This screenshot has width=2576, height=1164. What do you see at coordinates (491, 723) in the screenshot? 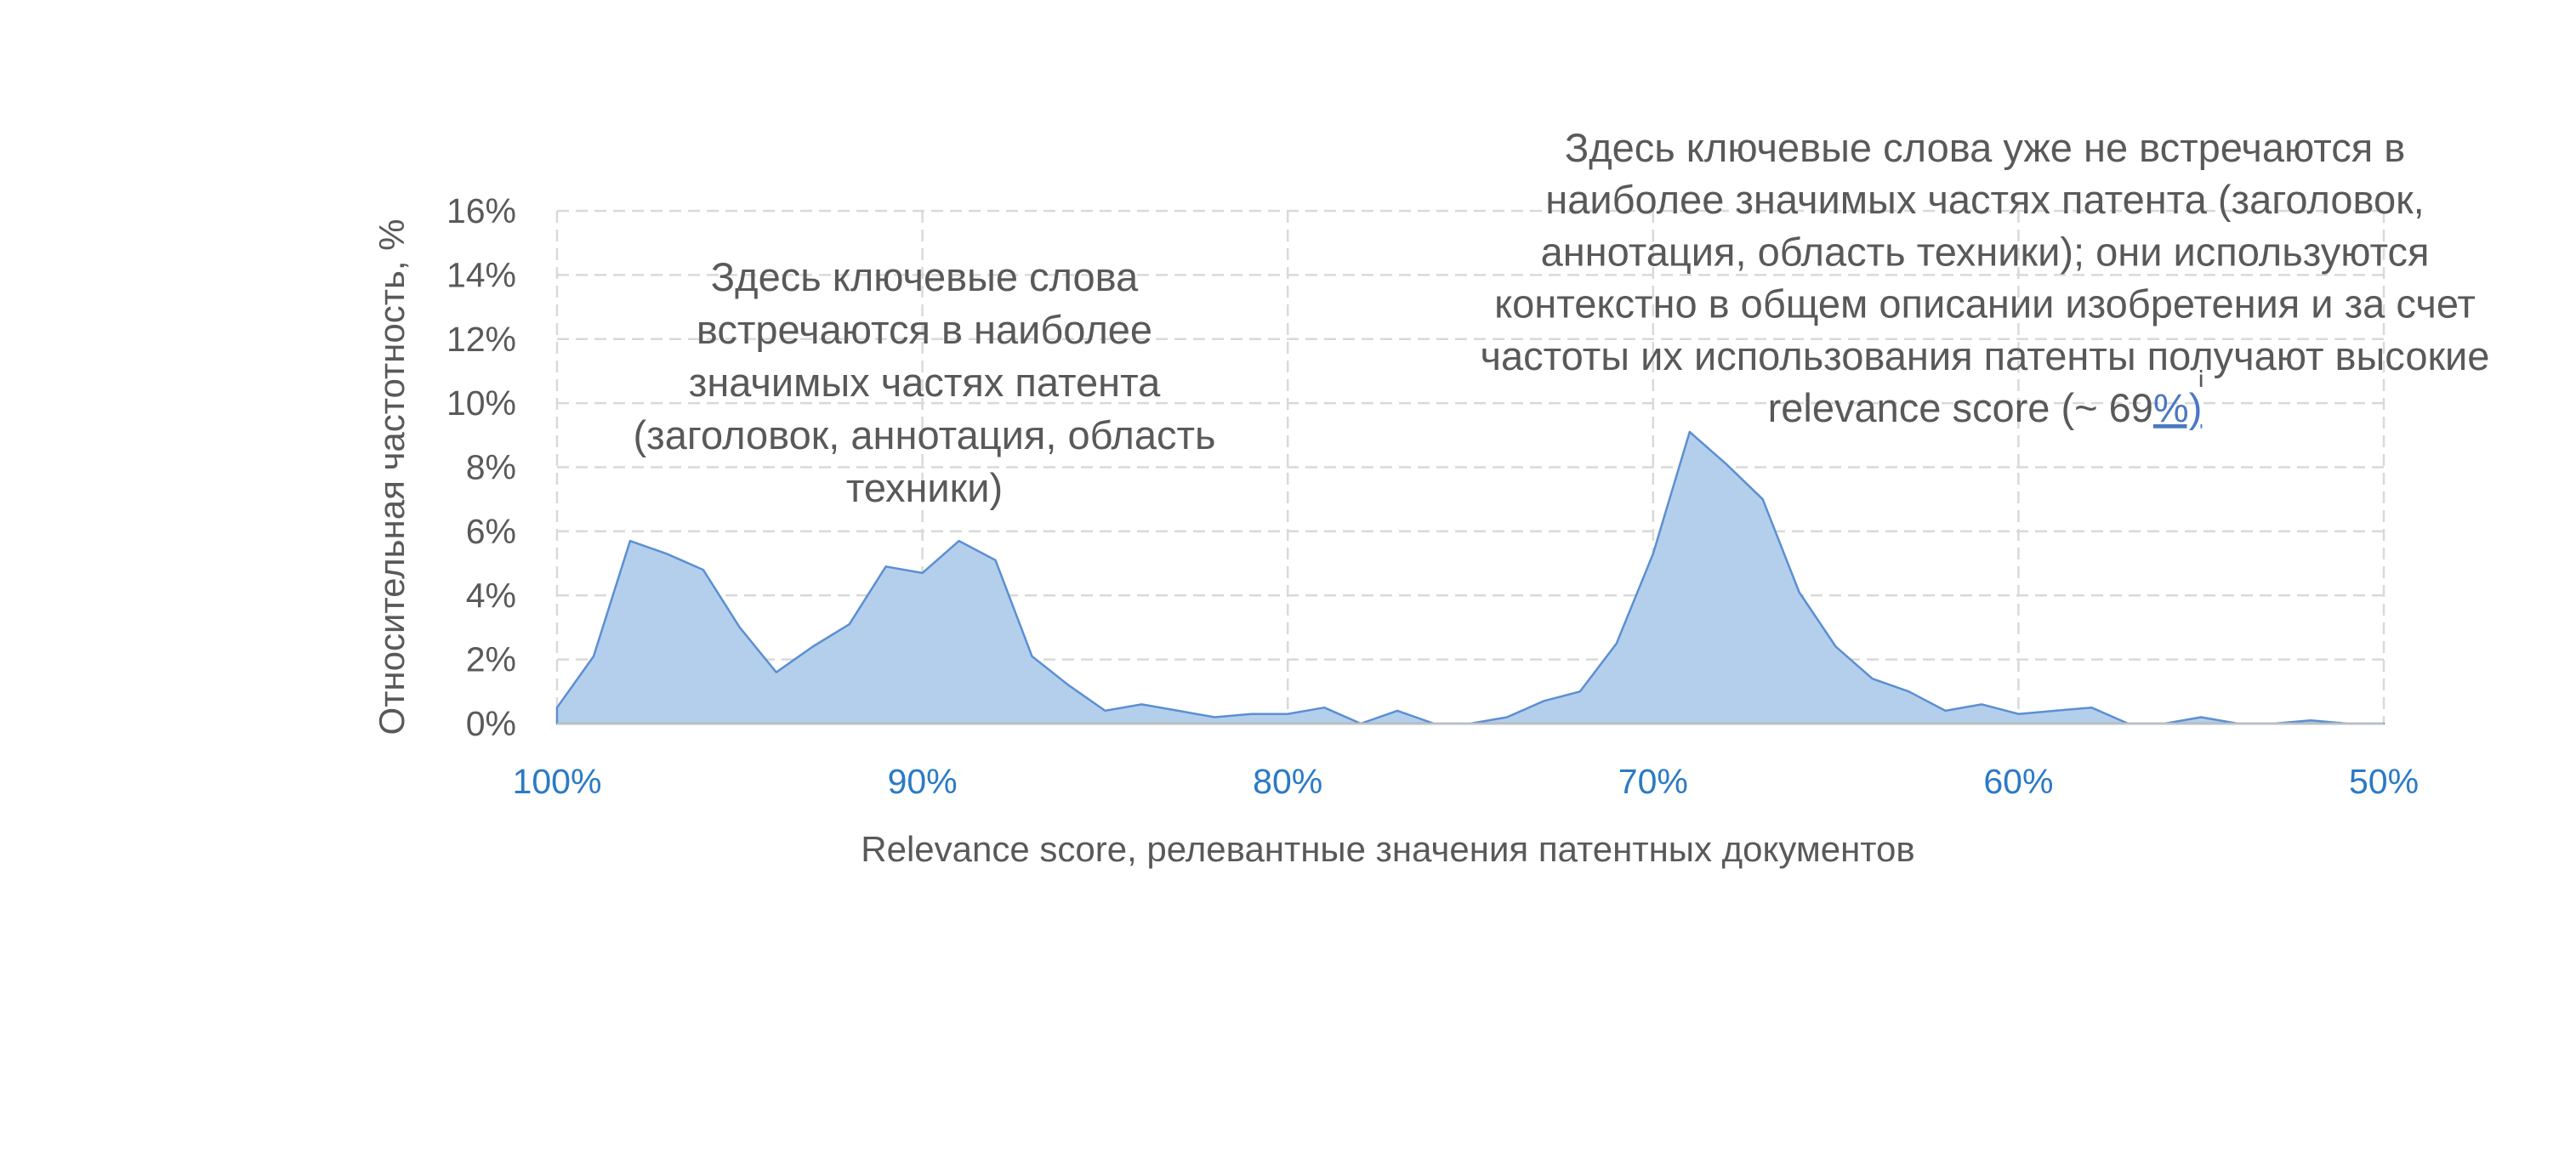
I see `y-tick-label: 0%` at bounding box center [491, 723].